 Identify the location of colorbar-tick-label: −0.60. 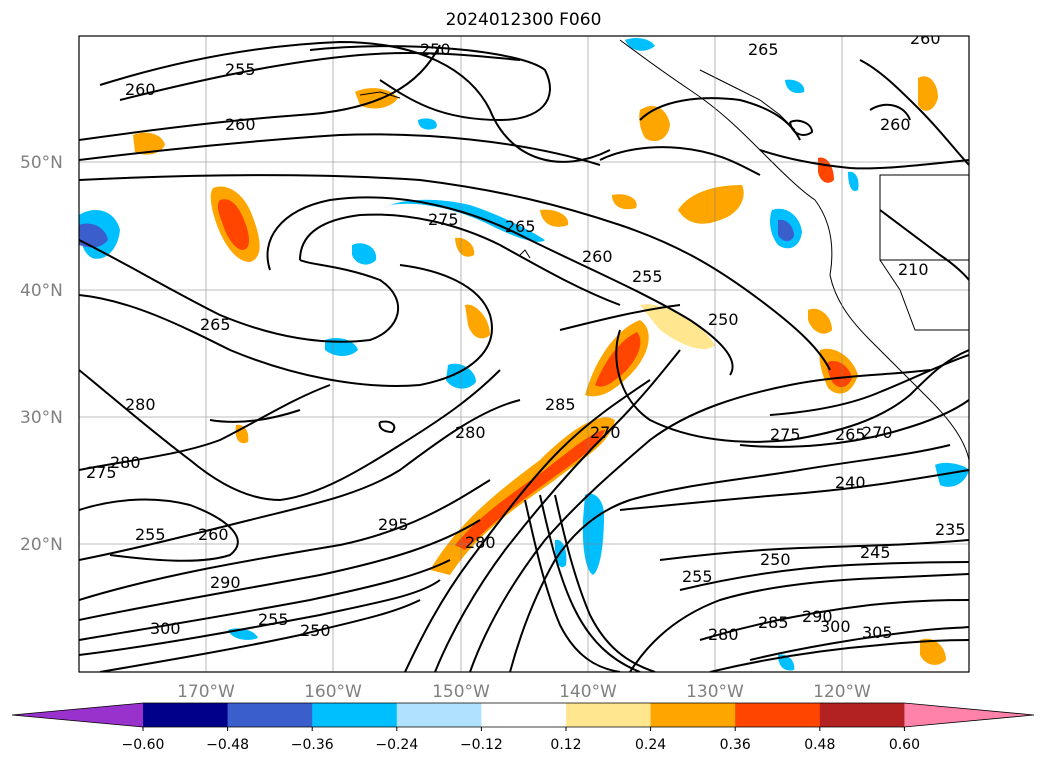
(143, 745).